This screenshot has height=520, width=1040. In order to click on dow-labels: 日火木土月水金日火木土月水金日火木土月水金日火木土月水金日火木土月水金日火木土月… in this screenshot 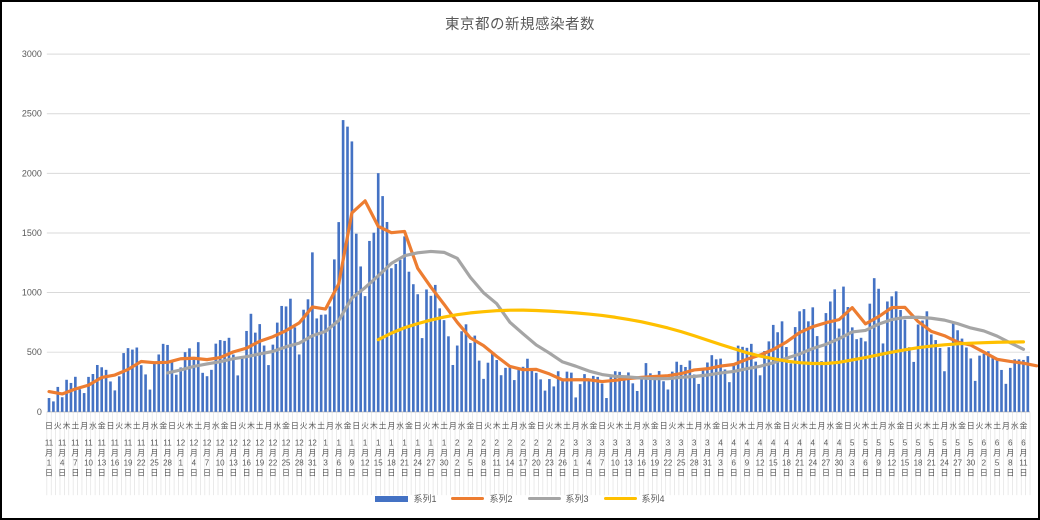, I will do `click(536, 426)`.